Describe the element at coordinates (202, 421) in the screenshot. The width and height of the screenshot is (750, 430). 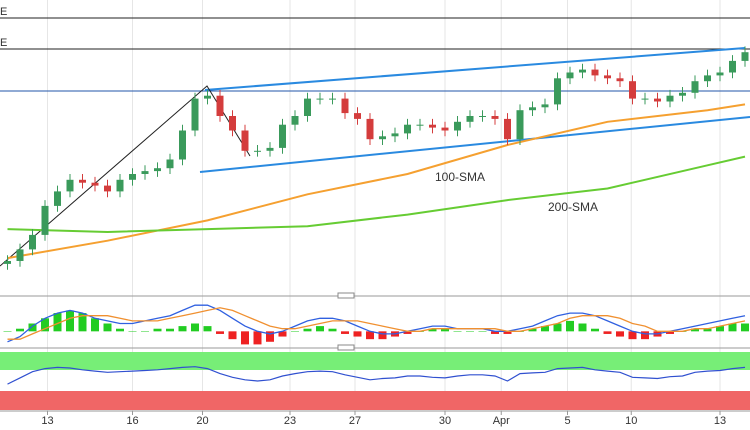
I see `x-tick-label: 20` at that location.